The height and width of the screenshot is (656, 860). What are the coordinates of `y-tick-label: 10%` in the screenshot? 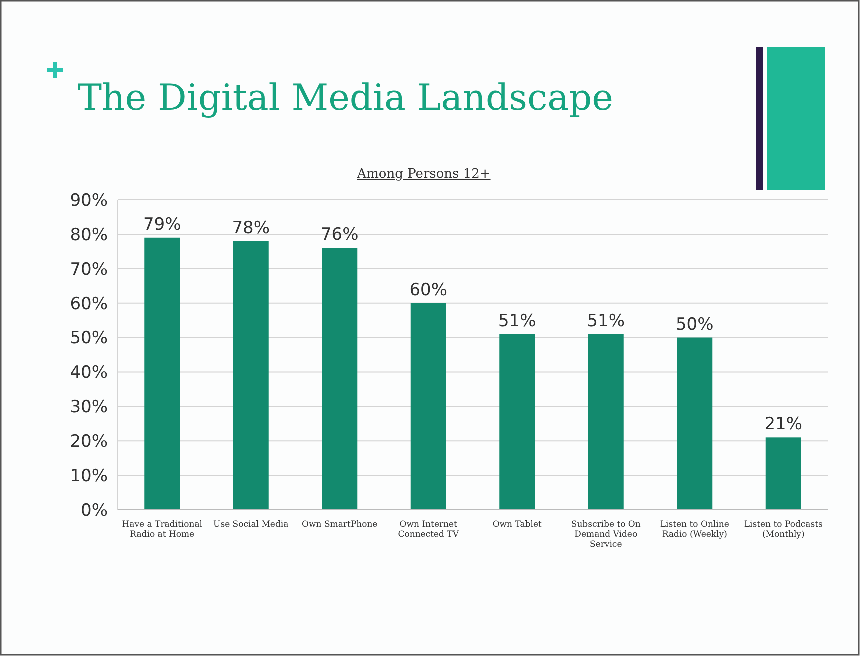 It's located at (89, 476).